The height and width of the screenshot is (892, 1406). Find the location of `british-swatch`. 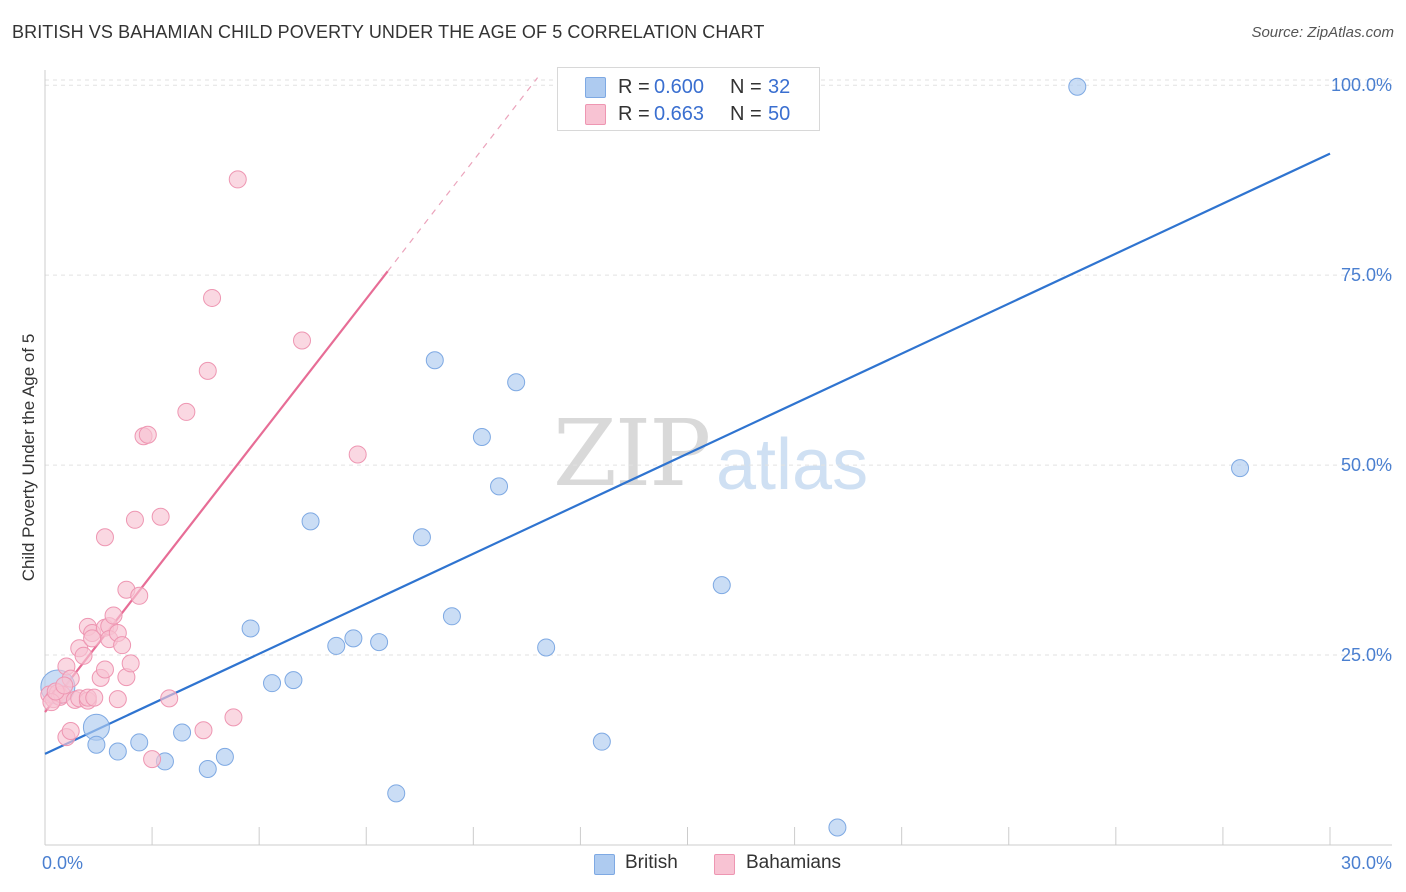

british-swatch is located at coordinates (595, 87).